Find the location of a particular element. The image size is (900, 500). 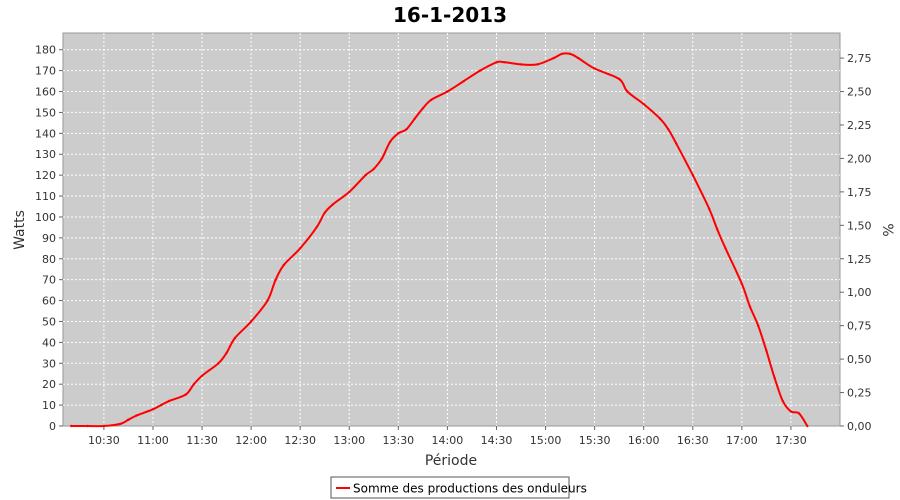

y2-tick-label: 1,00 is located at coordinates (859, 292).